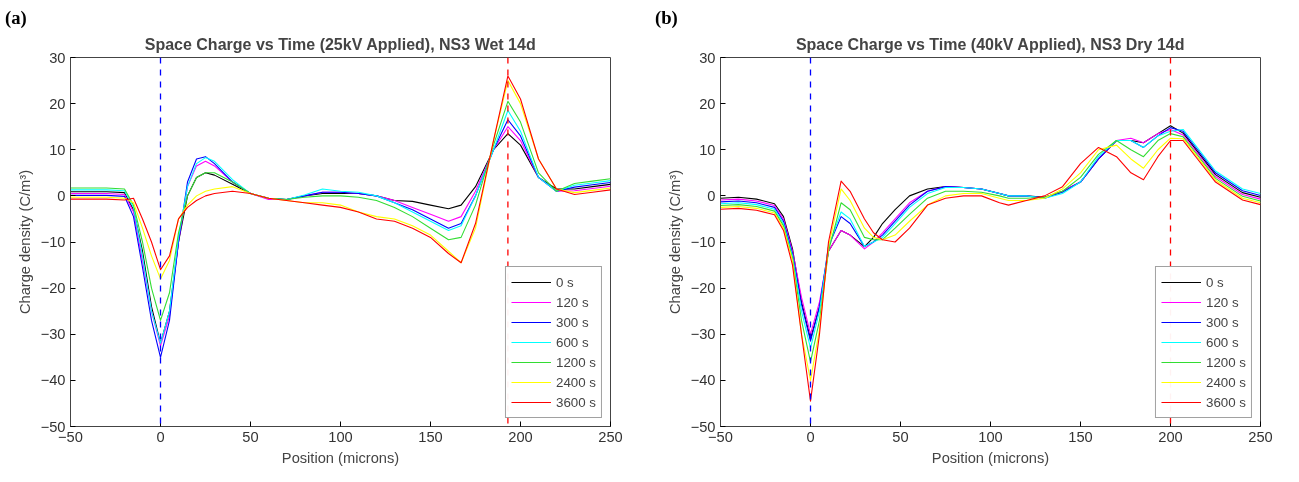 This screenshot has width=1299, height=482. Describe the element at coordinates (666, 18) in the screenshot. I see `text: (b)` at that location.